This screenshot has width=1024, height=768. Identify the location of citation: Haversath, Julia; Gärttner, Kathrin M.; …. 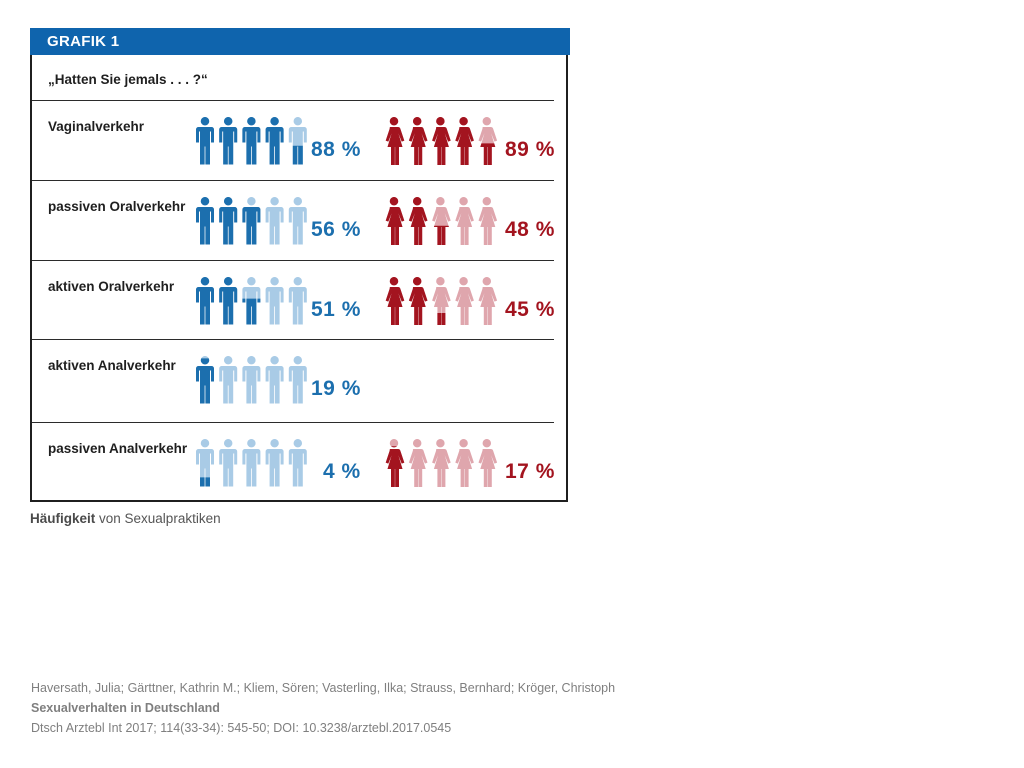
(323, 708).